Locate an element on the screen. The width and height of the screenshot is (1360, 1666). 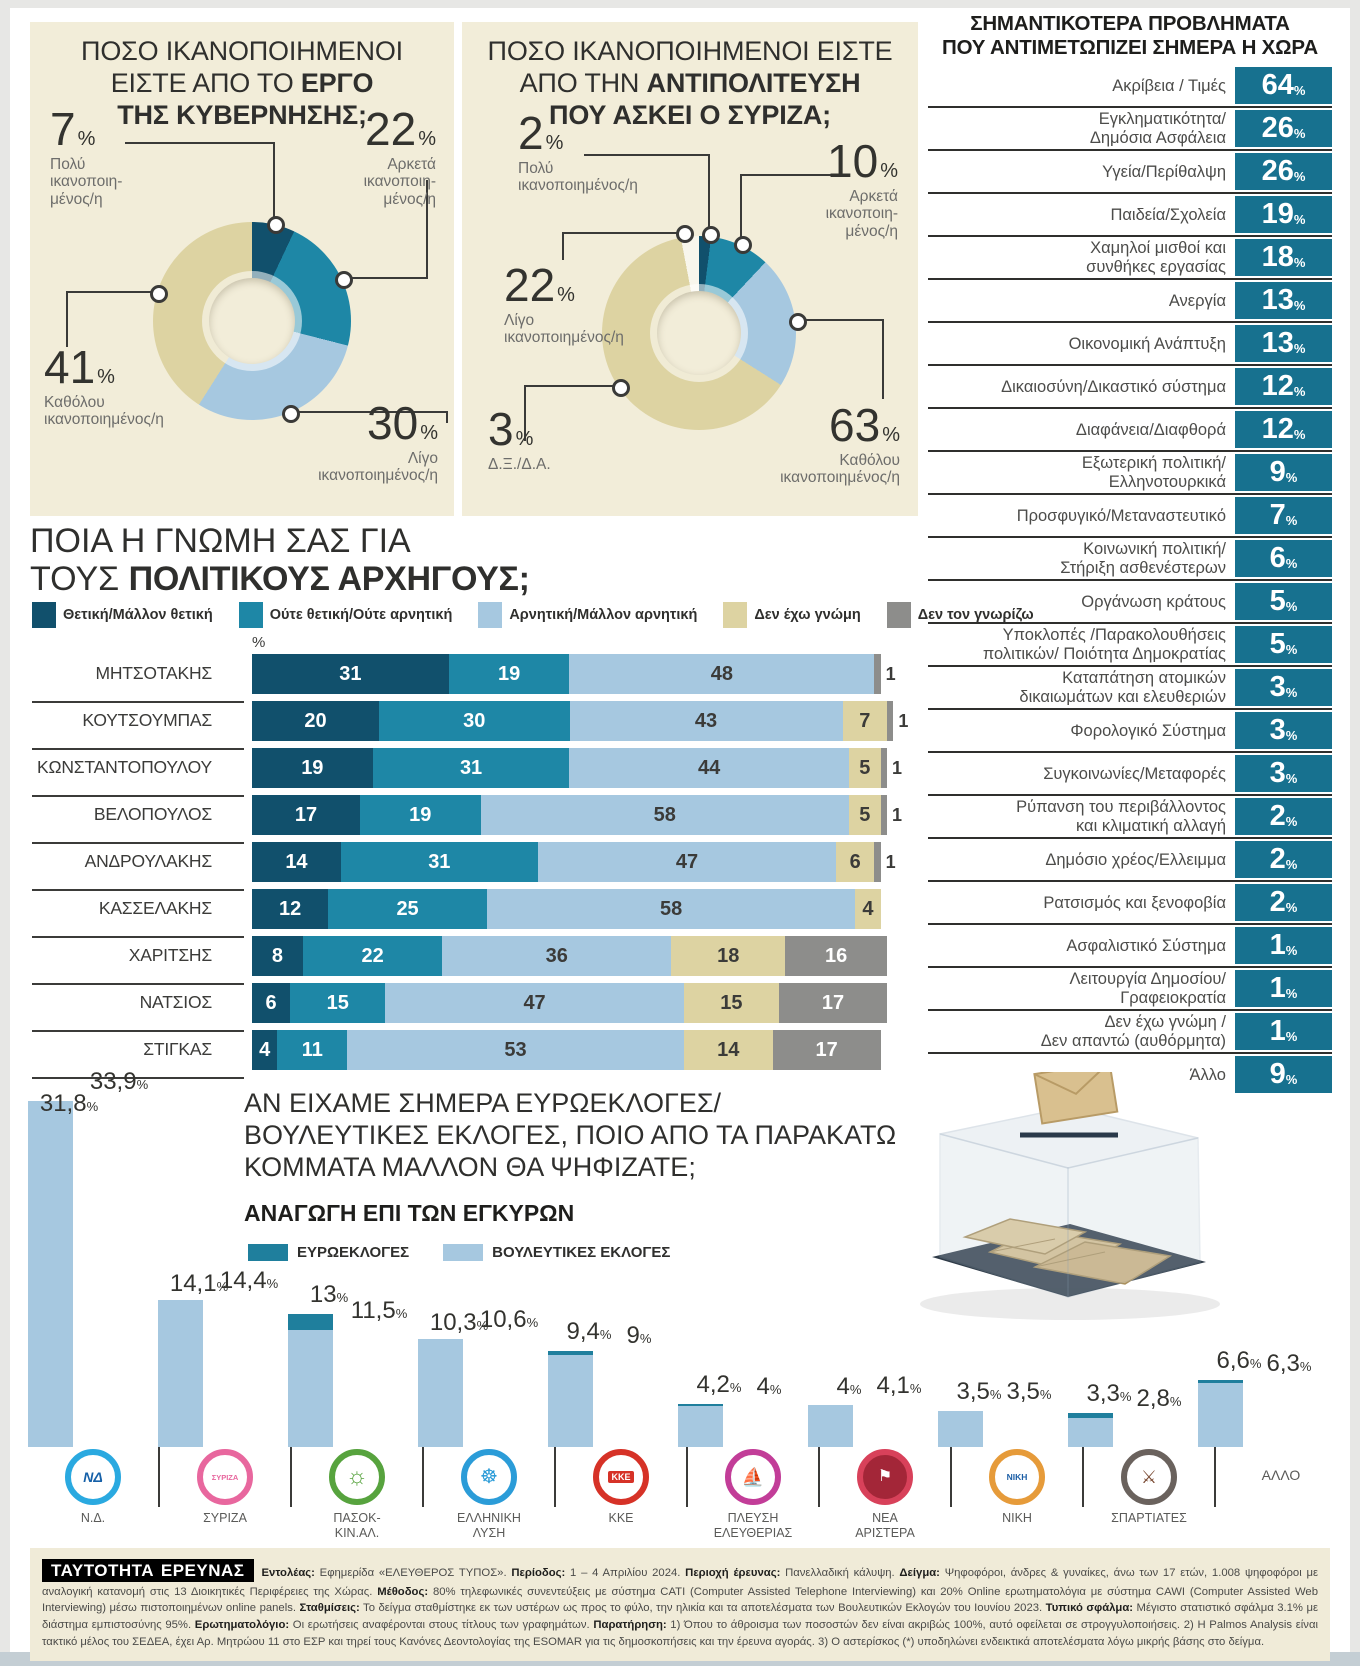
leader-name: ΚΟΥΤΣΟΥΜΠΑΣ is located at coordinates (147, 720).